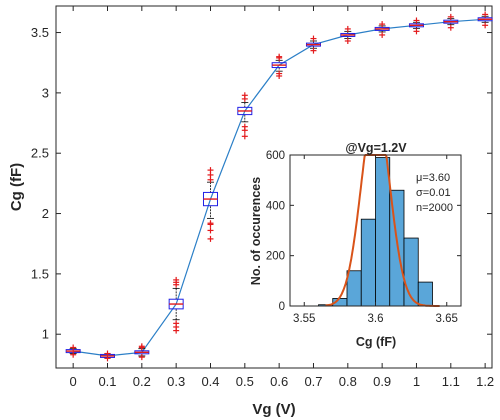  Describe the element at coordinates (447, 319) in the screenshot. I see `inset-x-tick-label: 3.65` at that location.